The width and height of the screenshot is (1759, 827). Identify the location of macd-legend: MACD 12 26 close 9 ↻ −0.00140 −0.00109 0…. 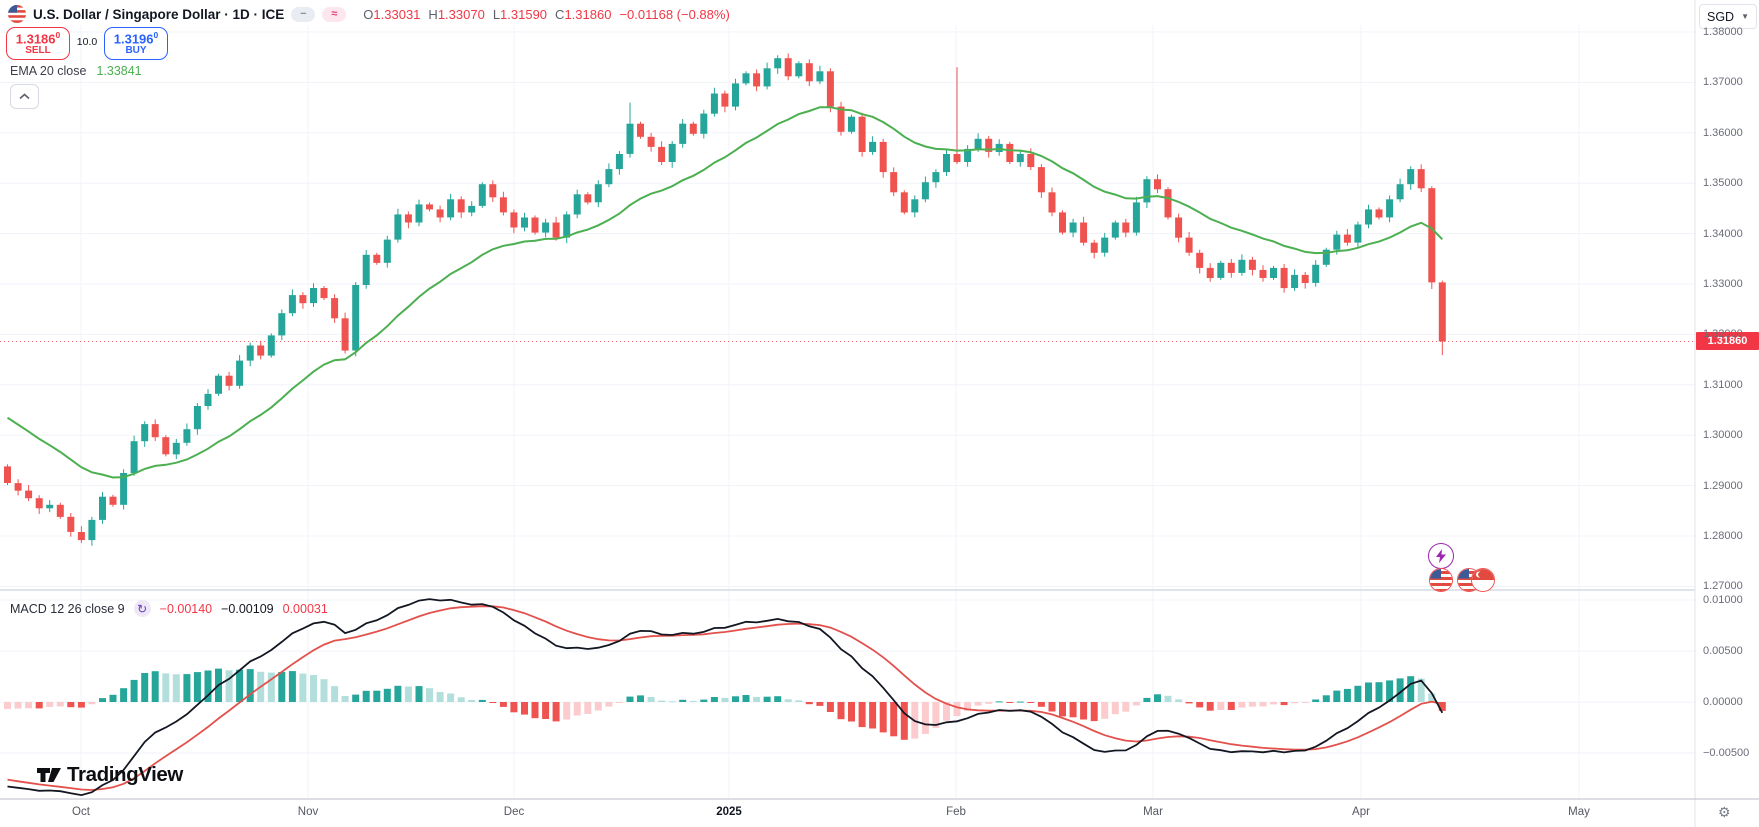
(169, 608).